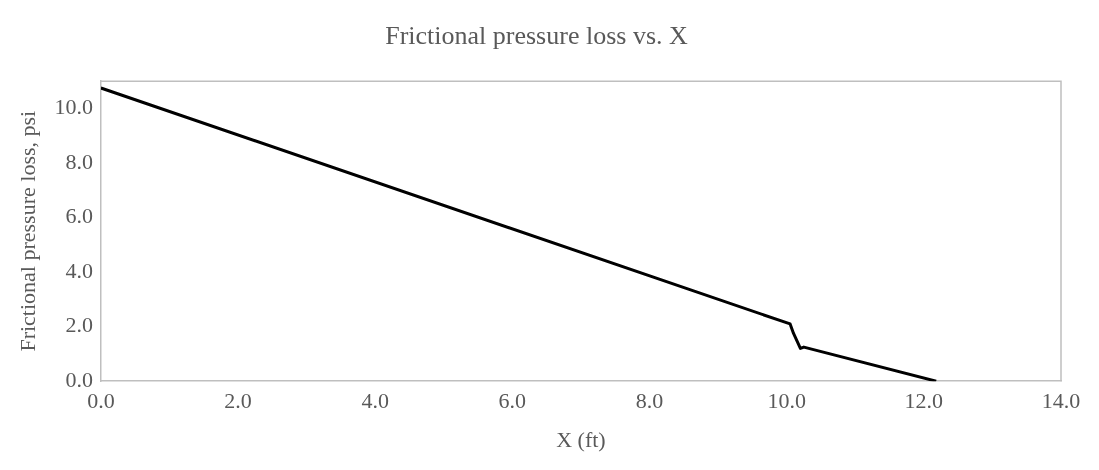 This screenshot has width=1099, height=470. I want to click on y-axis-title: Frictional pressure loss, psi, so click(27, 231).